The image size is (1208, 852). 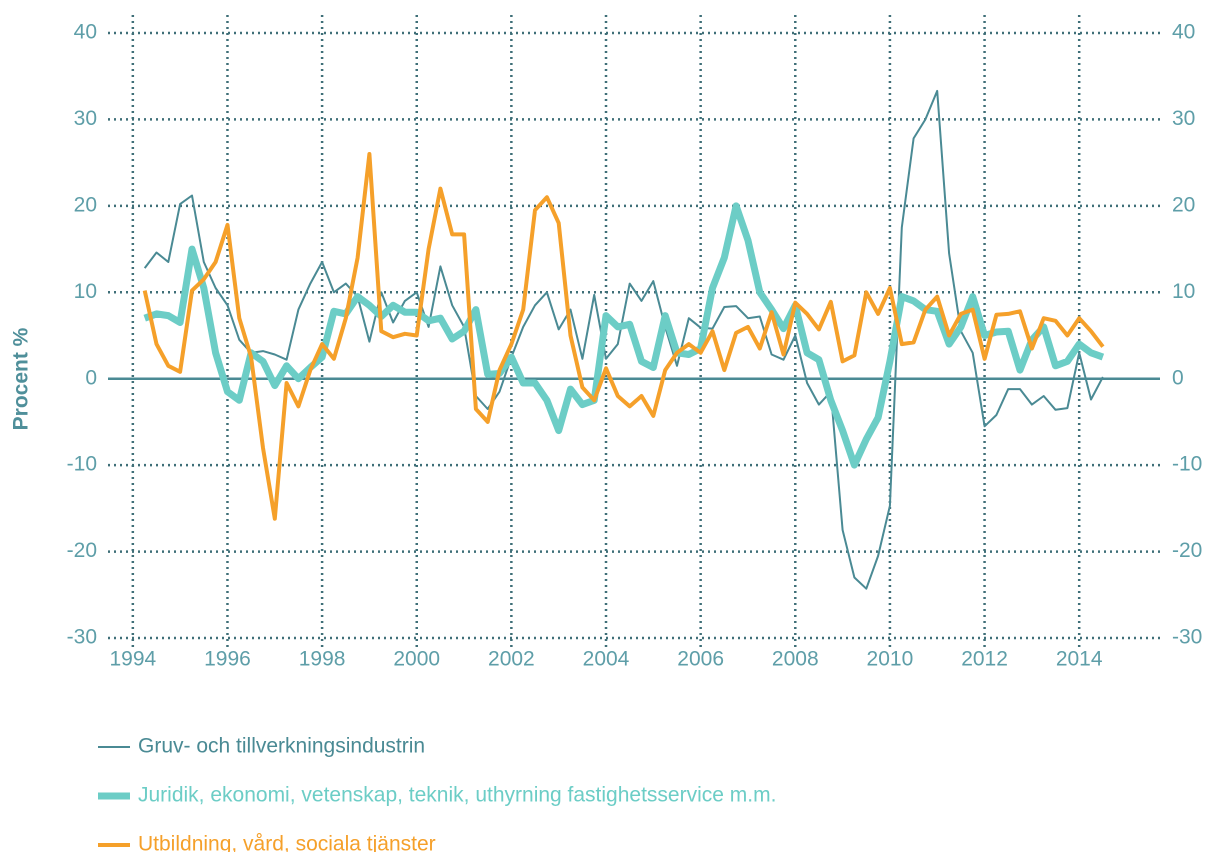 I want to click on y2-tick-label: 20, so click(x=1183, y=204).